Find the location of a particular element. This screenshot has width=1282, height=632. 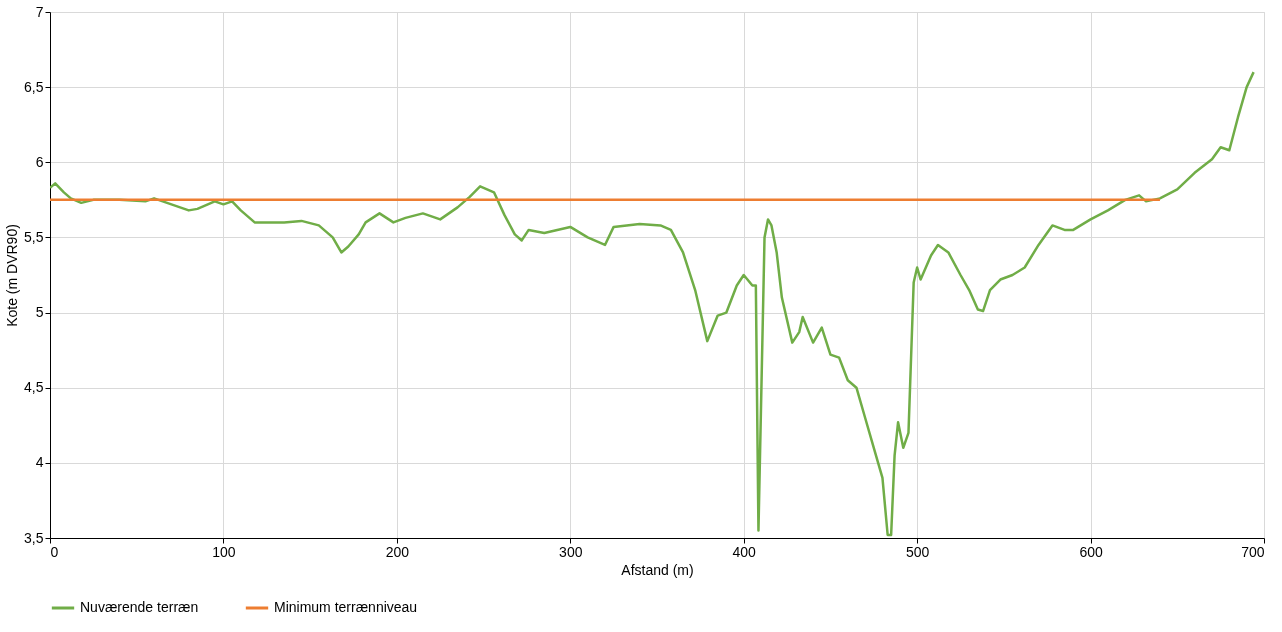

legend-label: Minimum terrænniveau is located at coordinates (346, 607).